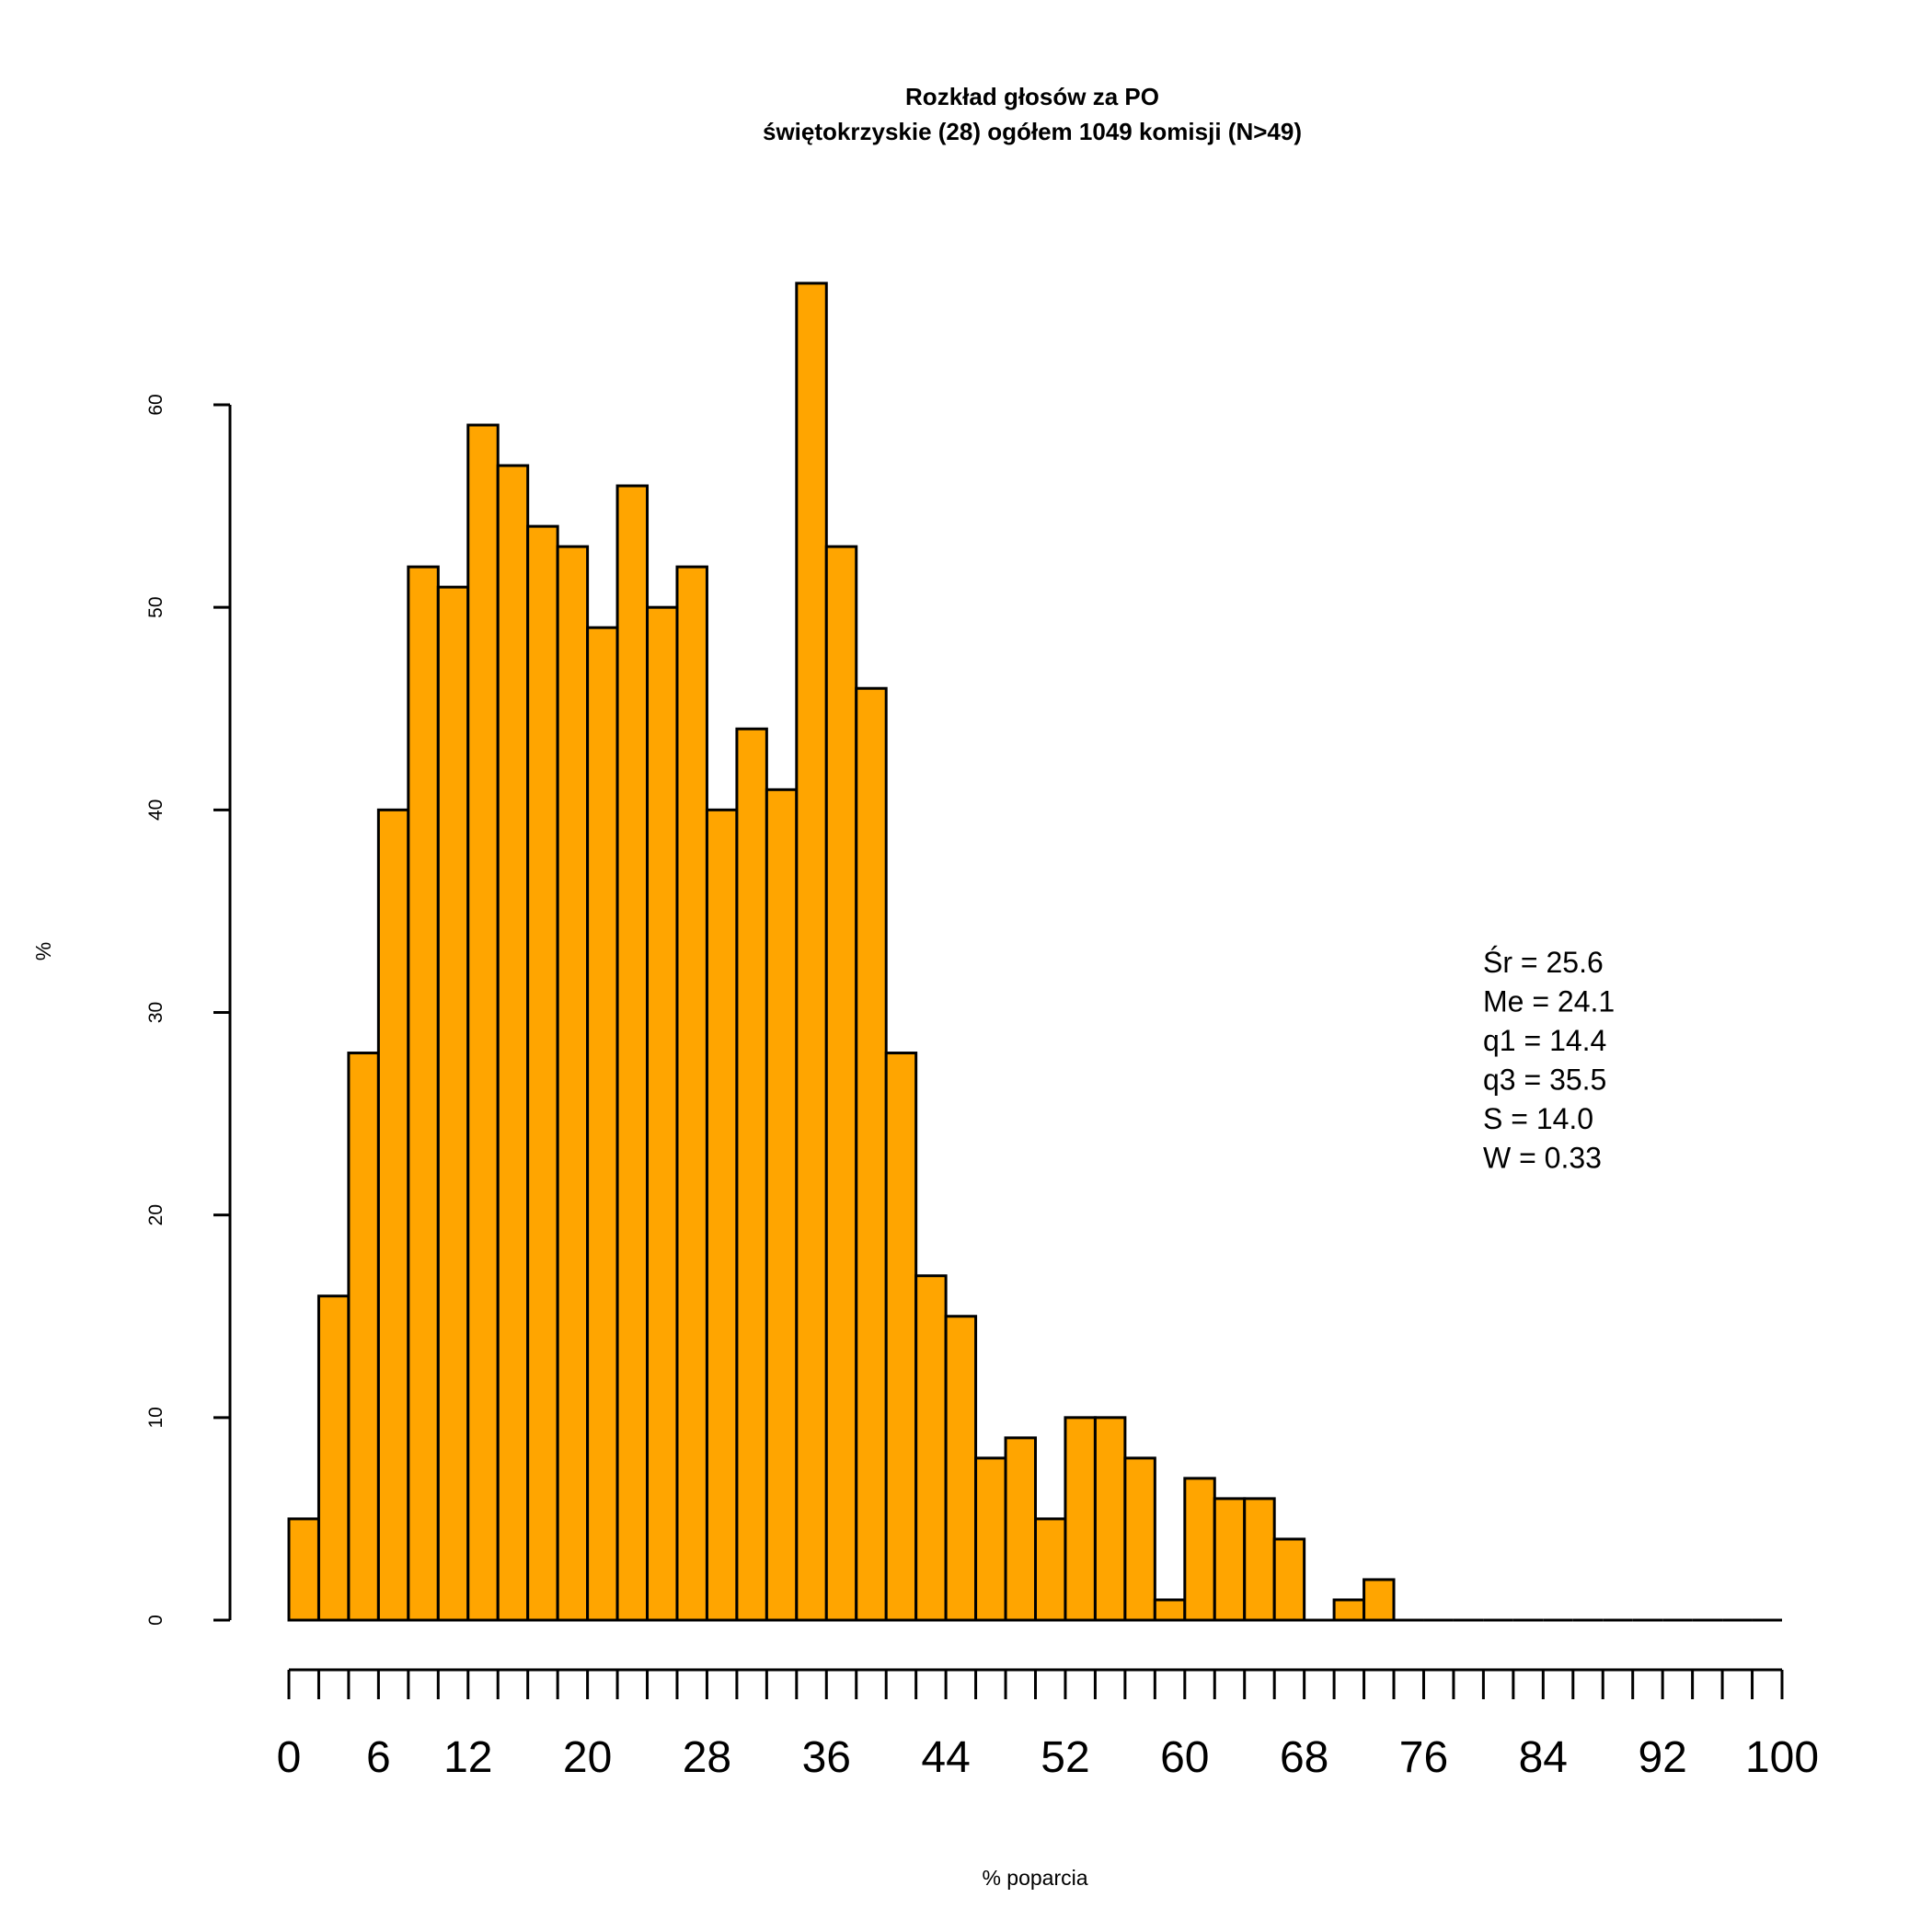  I want to click on stat-line: Śr = 25.6, so click(1543, 962).